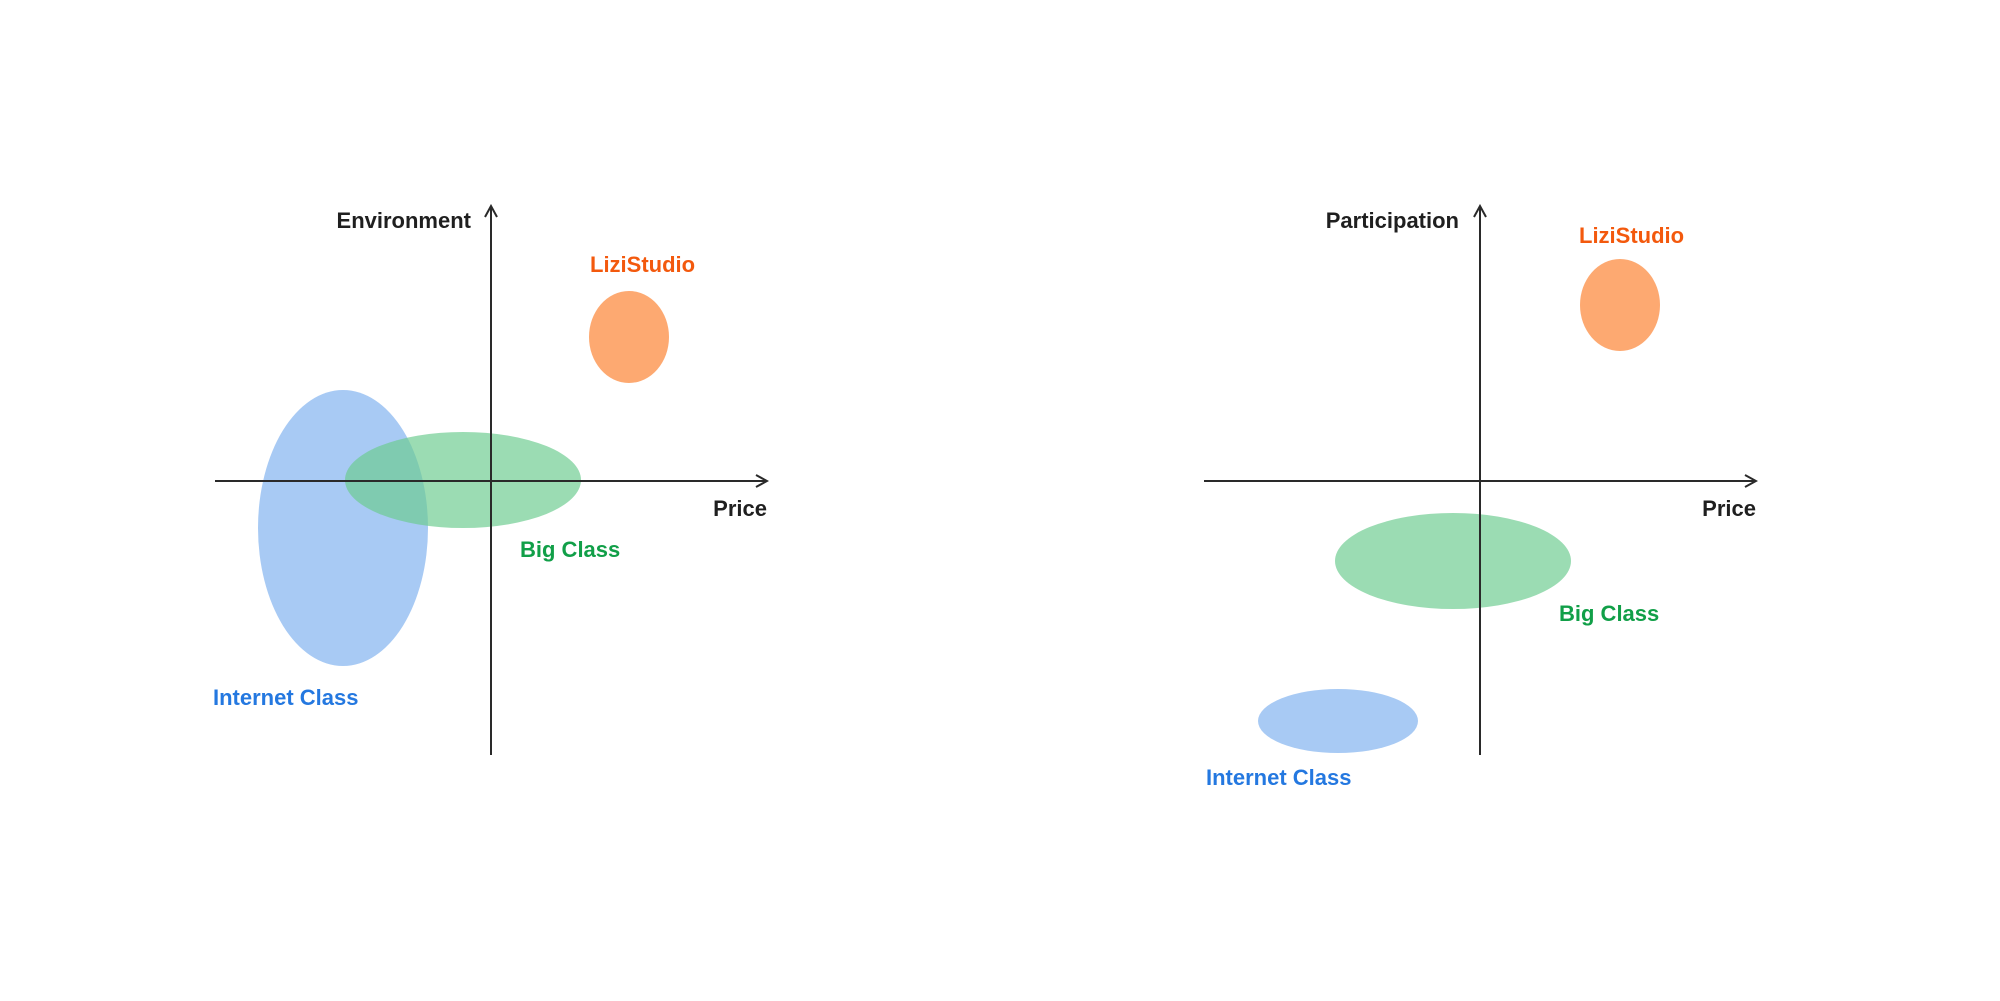  What do you see at coordinates (404, 220) in the screenshot?
I see `y-axis-label: Environment` at bounding box center [404, 220].